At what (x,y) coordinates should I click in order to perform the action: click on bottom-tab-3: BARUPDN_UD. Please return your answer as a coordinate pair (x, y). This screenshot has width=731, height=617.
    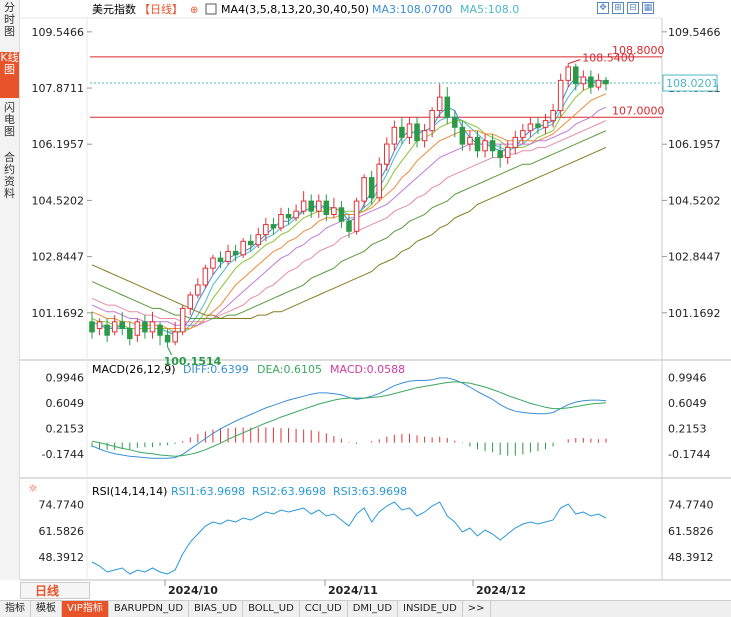
    Looking at the image, I should click on (149, 609).